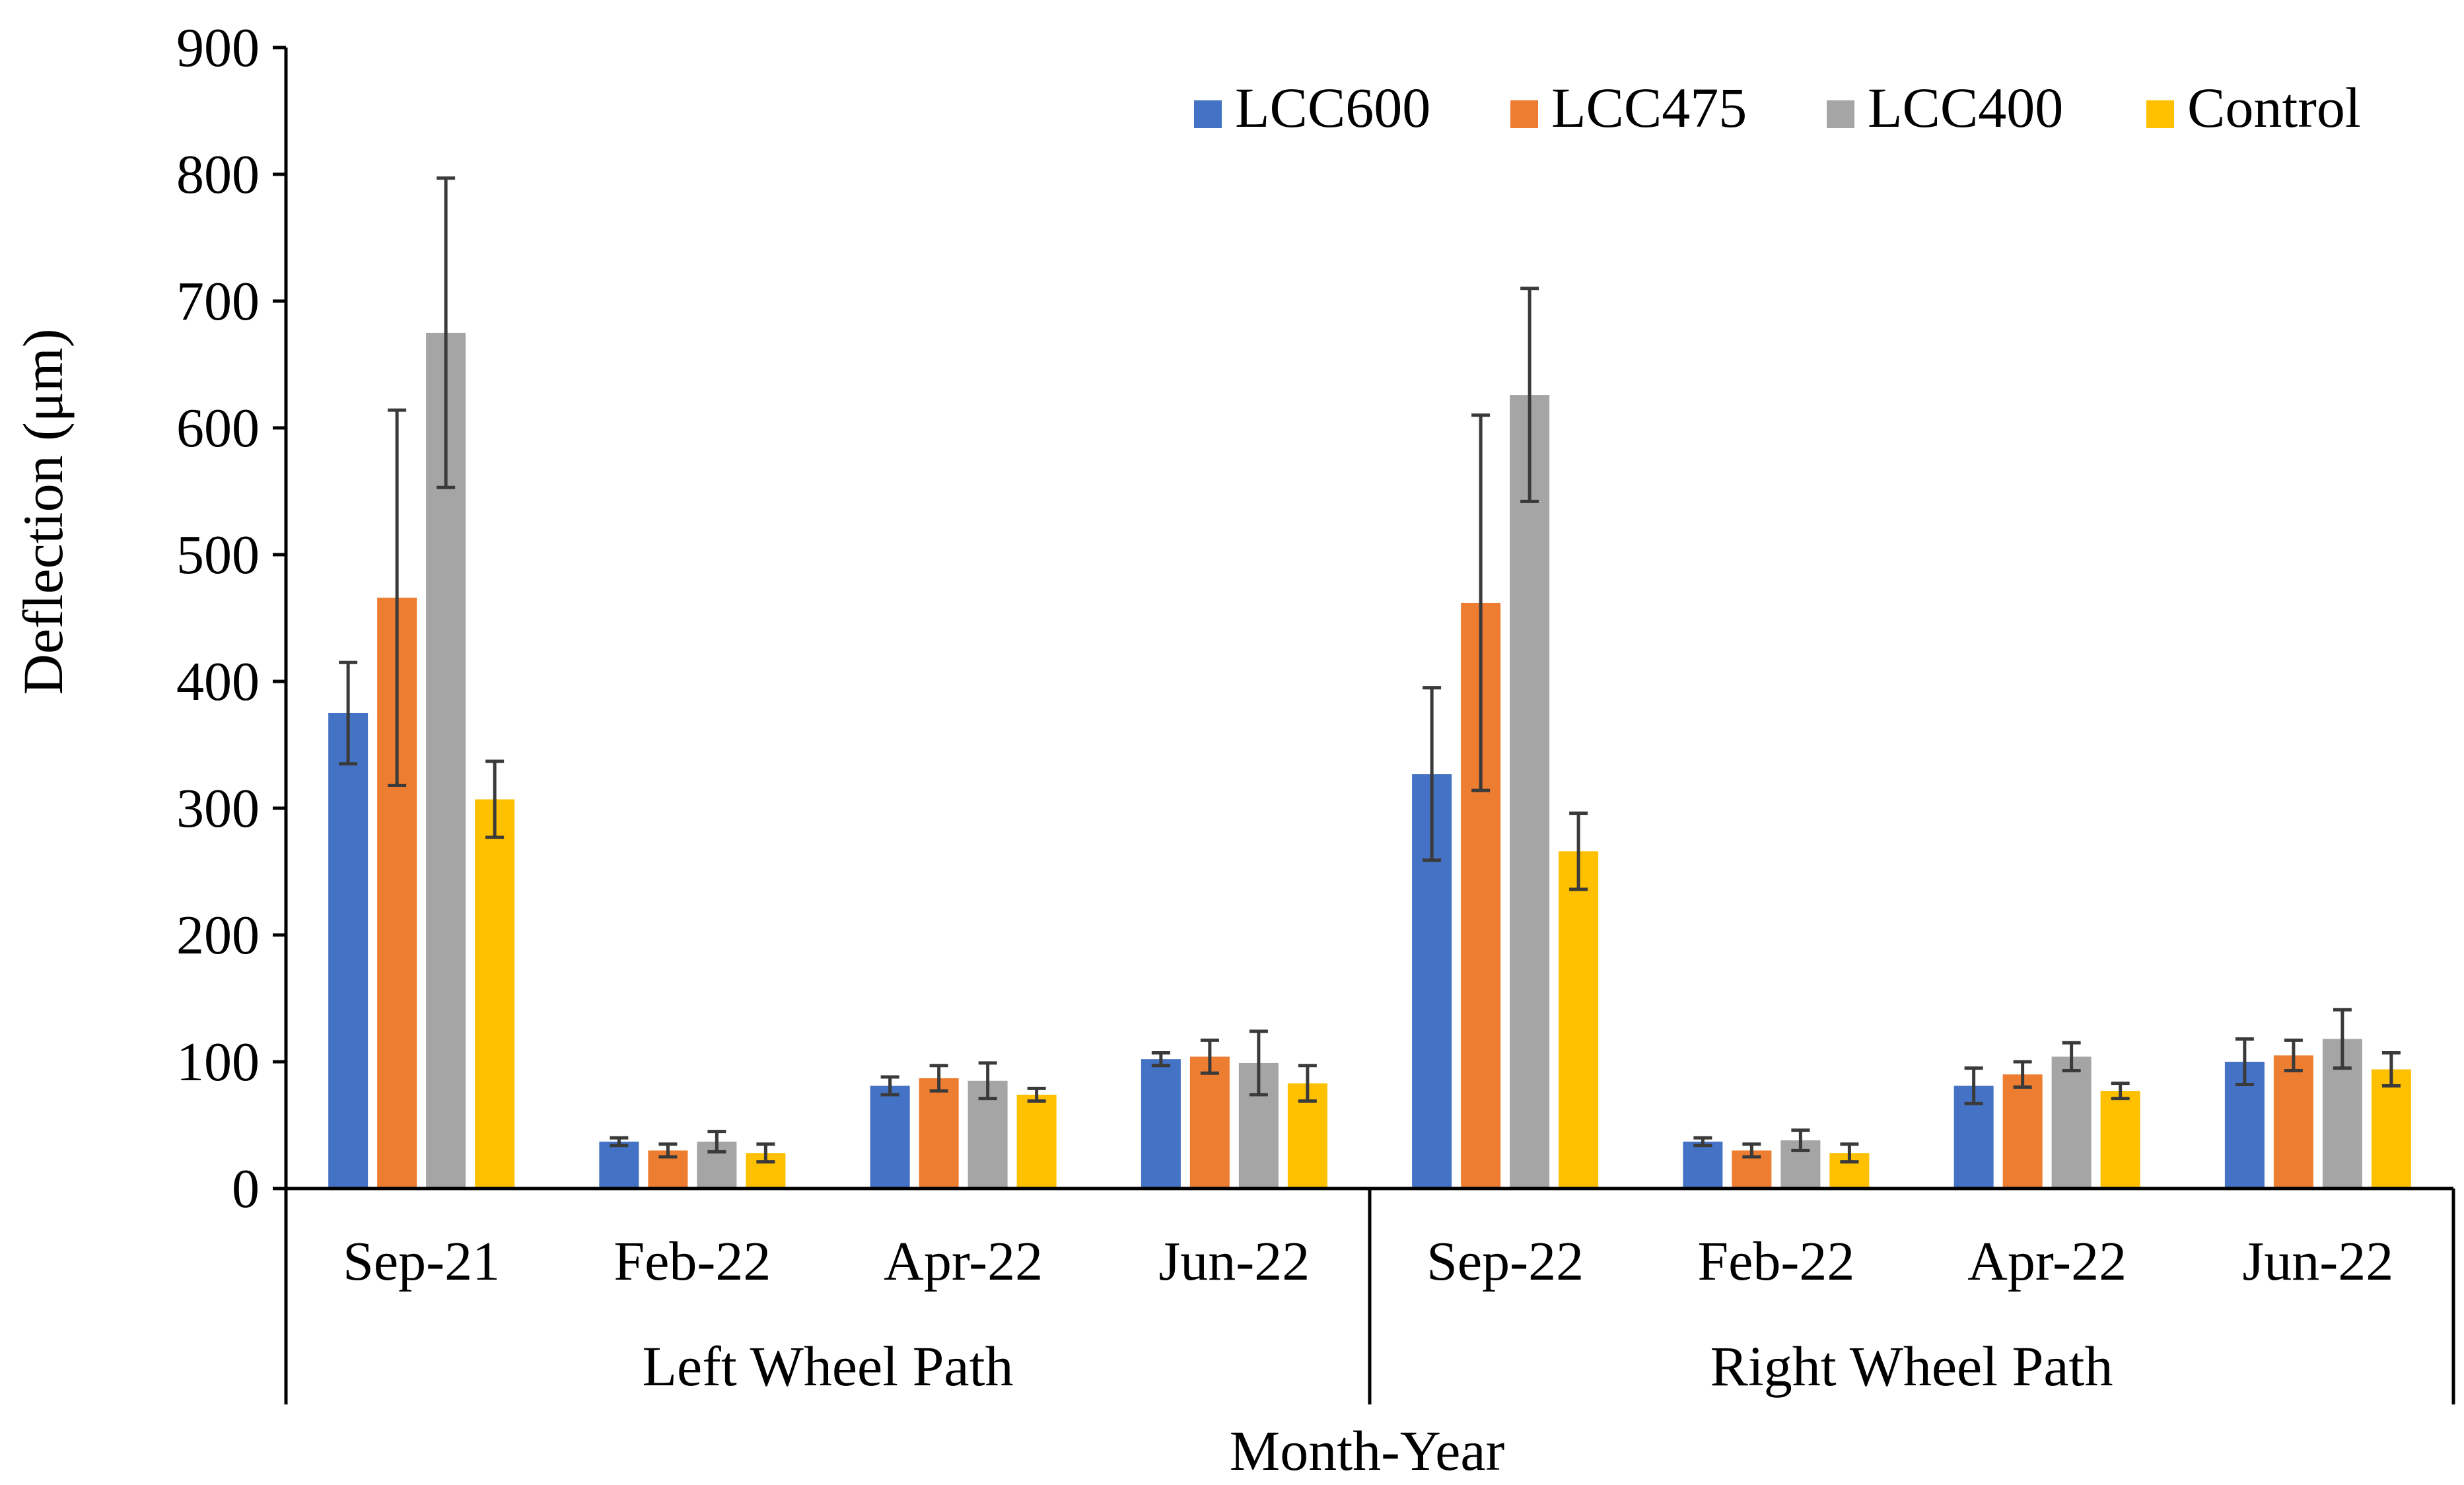 The width and height of the screenshot is (2464, 1485). What do you see at coordinates (218, 936) in the screenshot?
I see `y-tick-label: 200` at bounding box center [218, 936].